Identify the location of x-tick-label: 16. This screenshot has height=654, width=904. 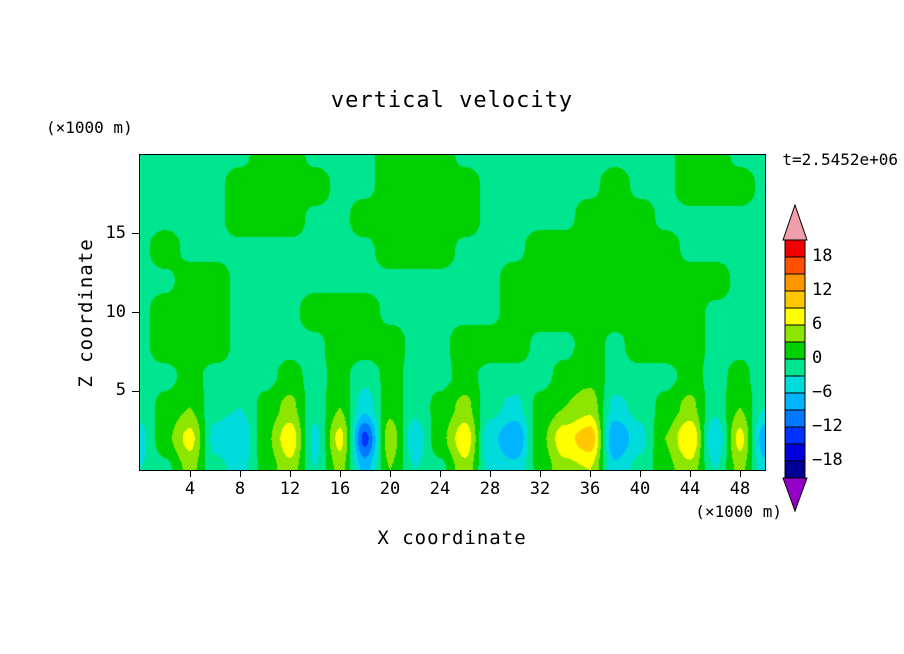
(340, 489).